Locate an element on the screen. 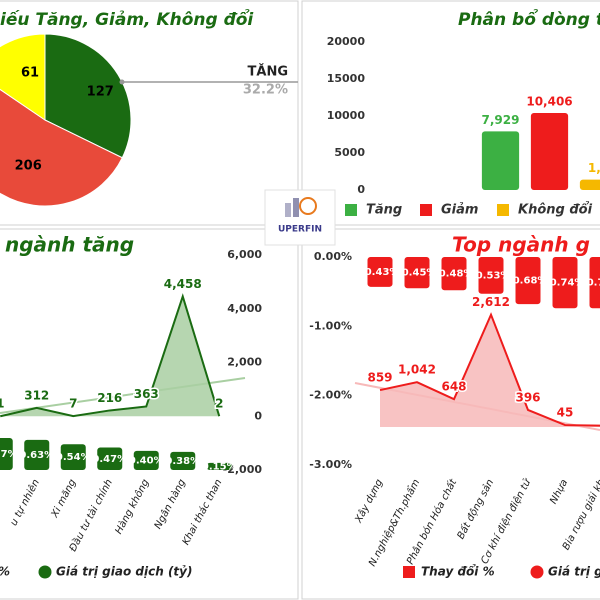 This screenshot has width=600, height=600. data-label: 0.15% is located at coordinates (219, 466).